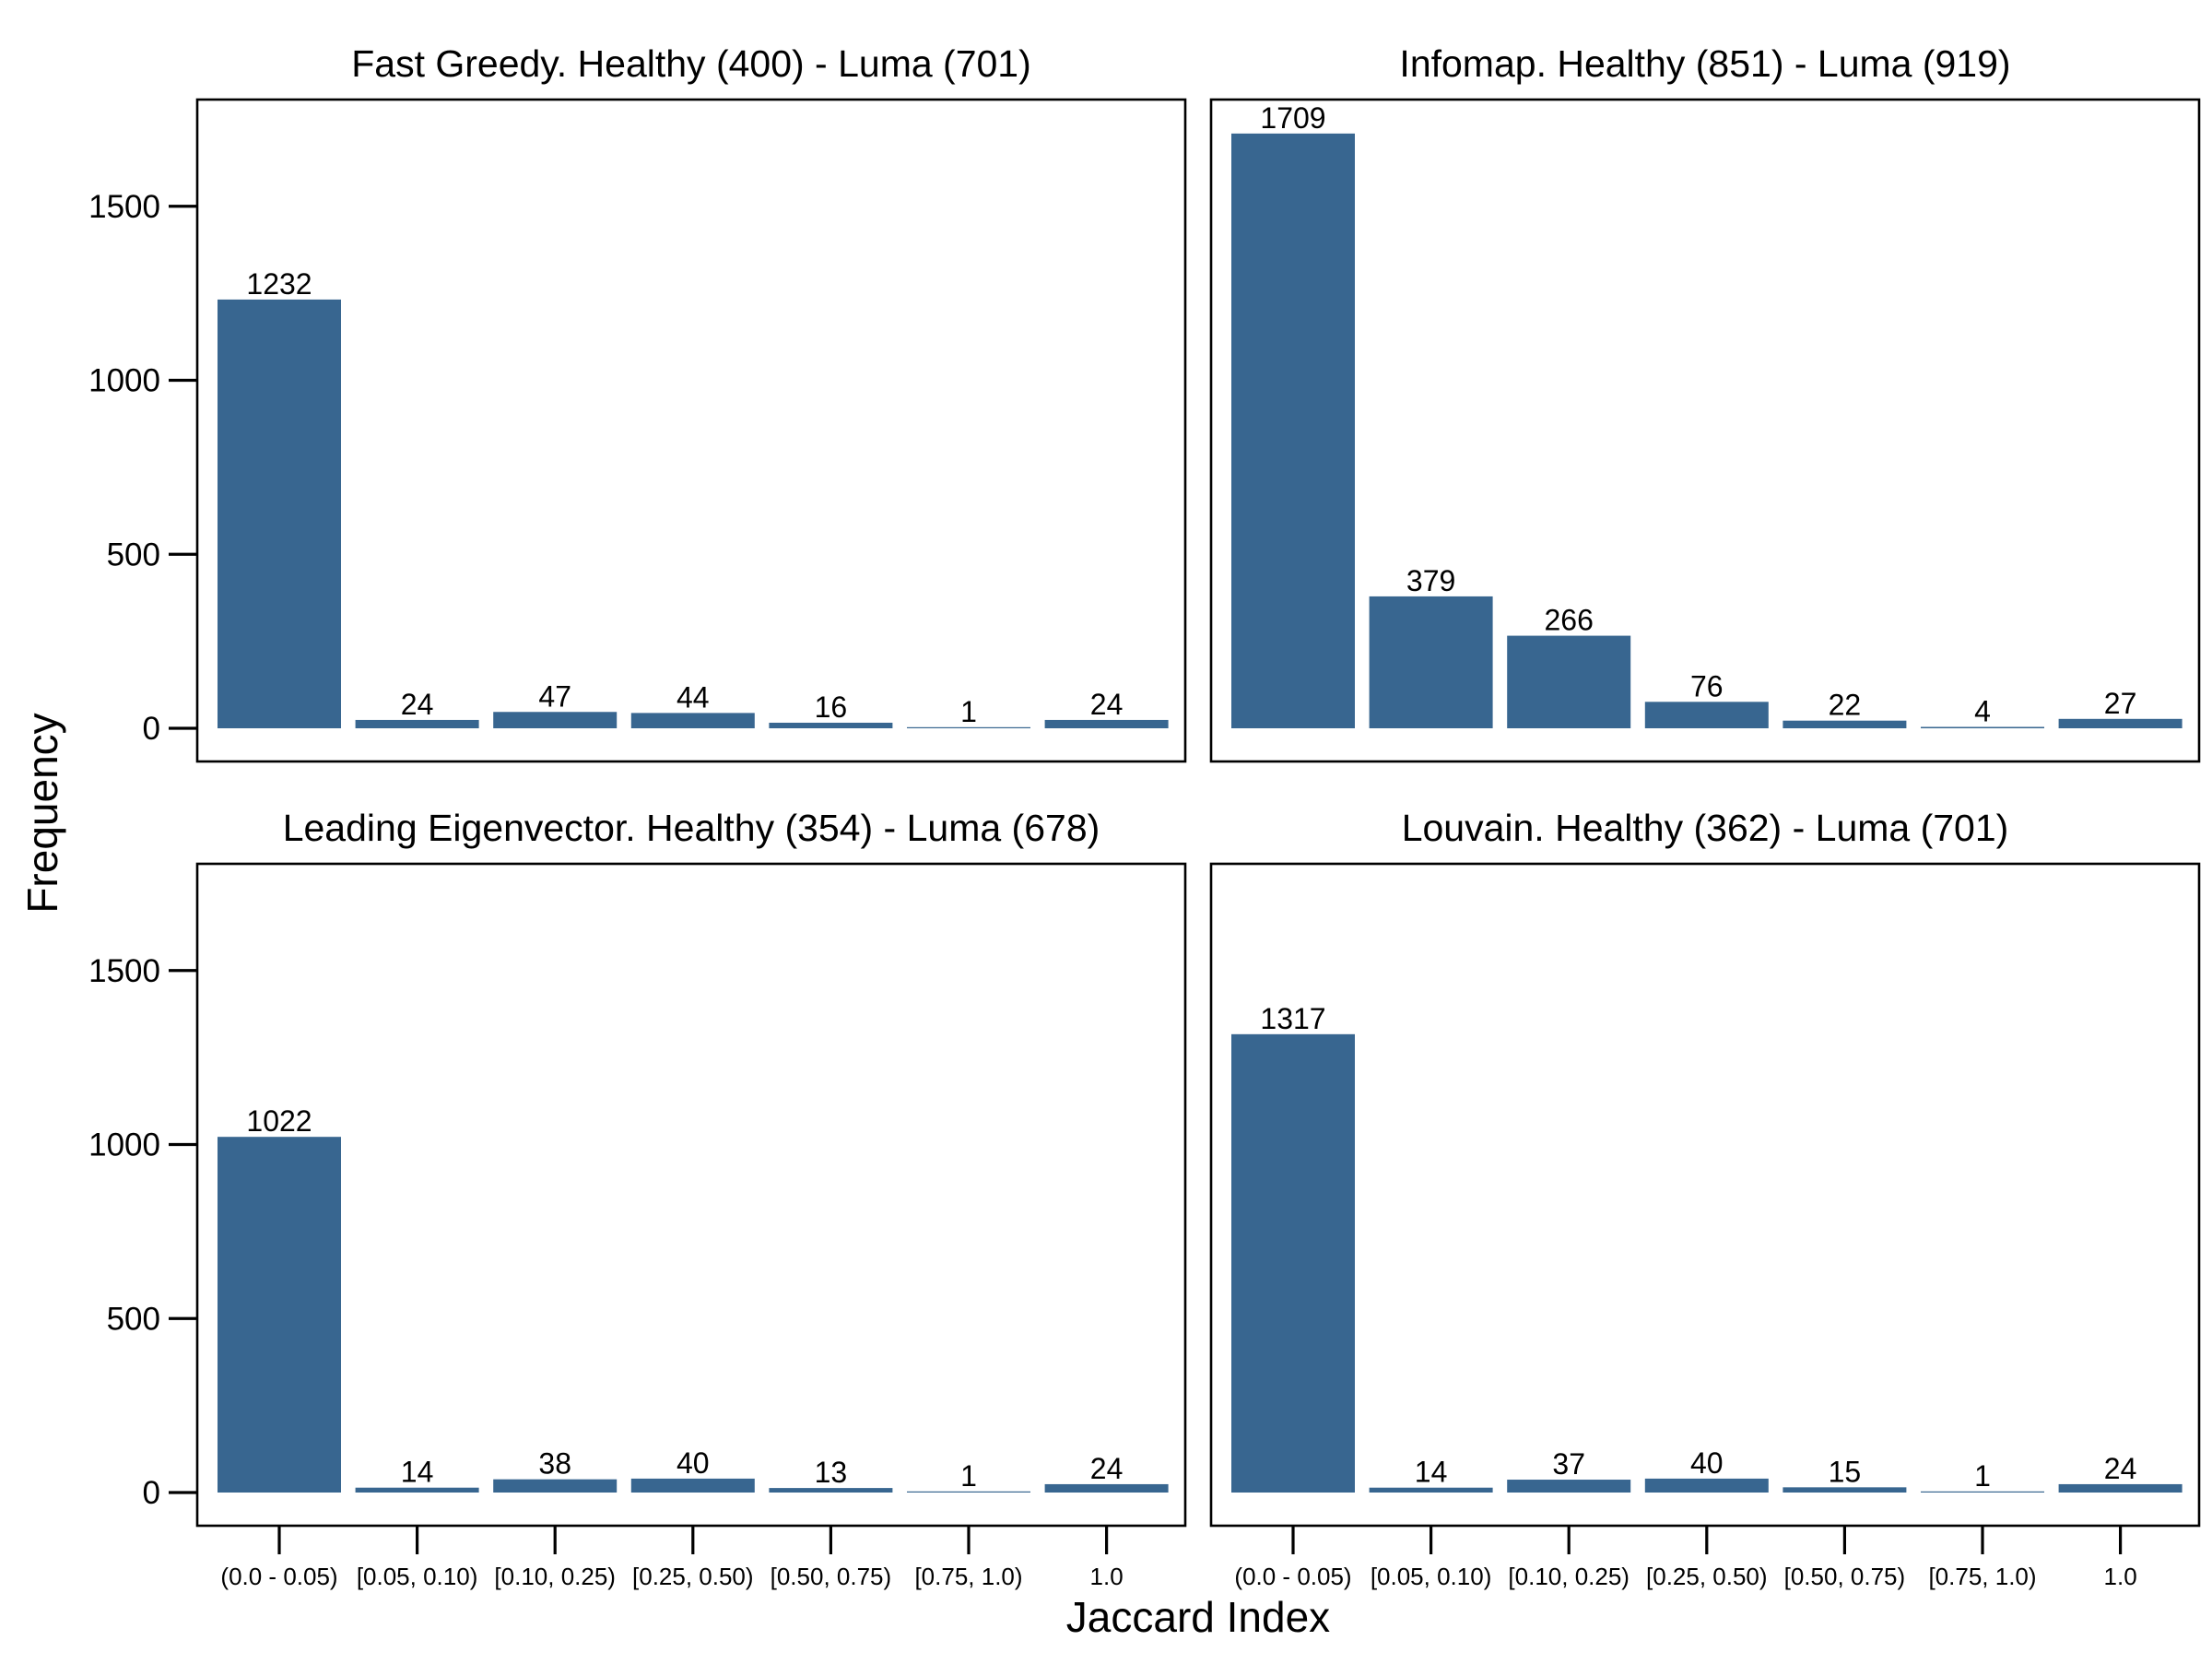  I want to click on data-label: 4, so click(1982, 710).